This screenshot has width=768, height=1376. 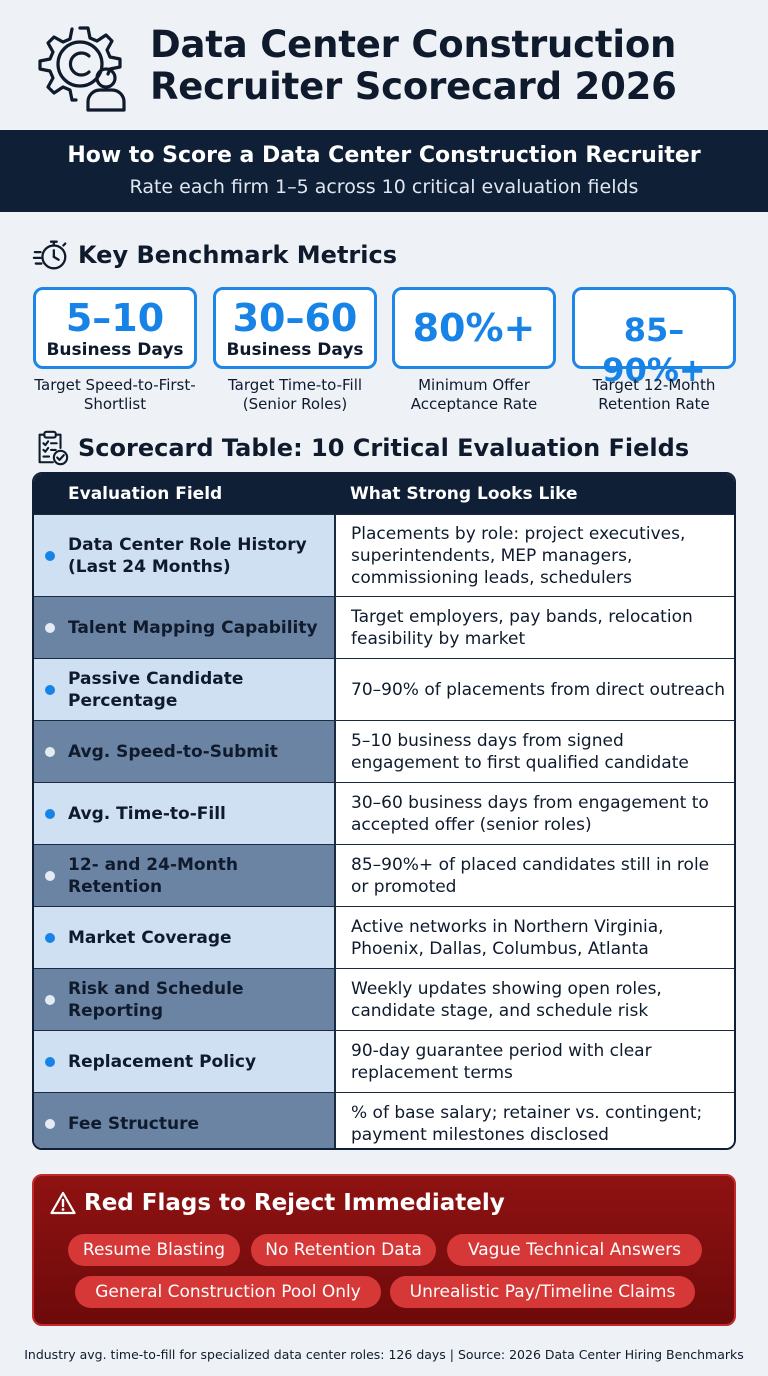 What do you see at coordinates (53, 448) in the screenshot?
I see `clipboard-check-icon` at bounding box center [53, 448].